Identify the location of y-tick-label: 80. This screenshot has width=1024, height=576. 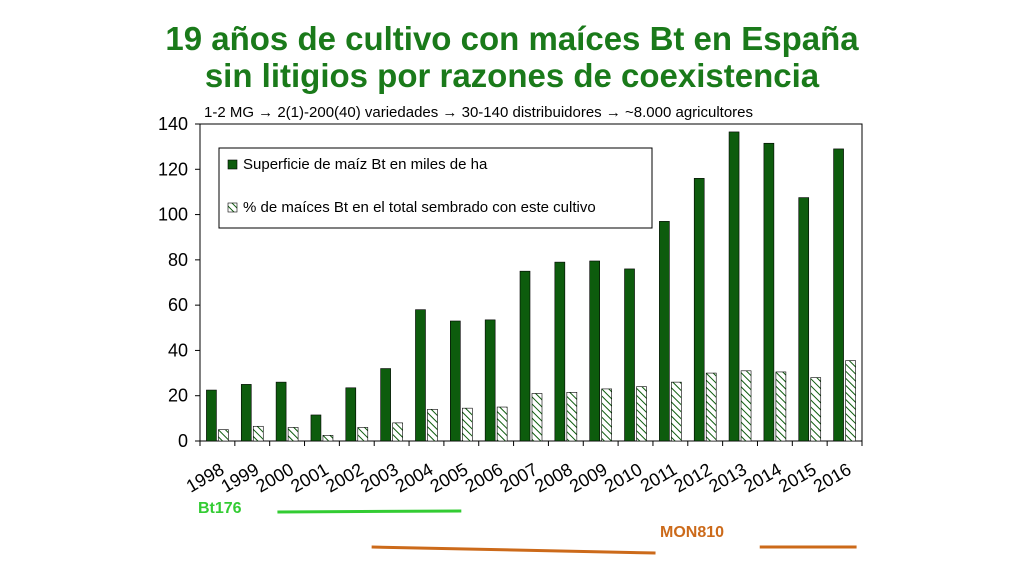
(178, 260).